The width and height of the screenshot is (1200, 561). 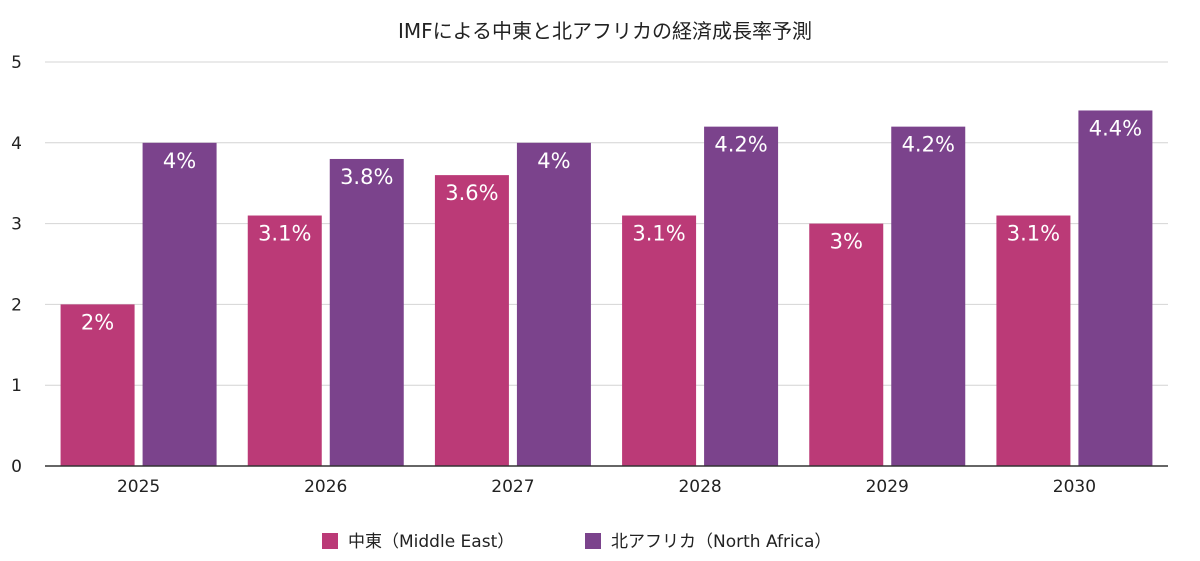 I want to click on data-label: 4.4%, so click(x=1115, y=128).